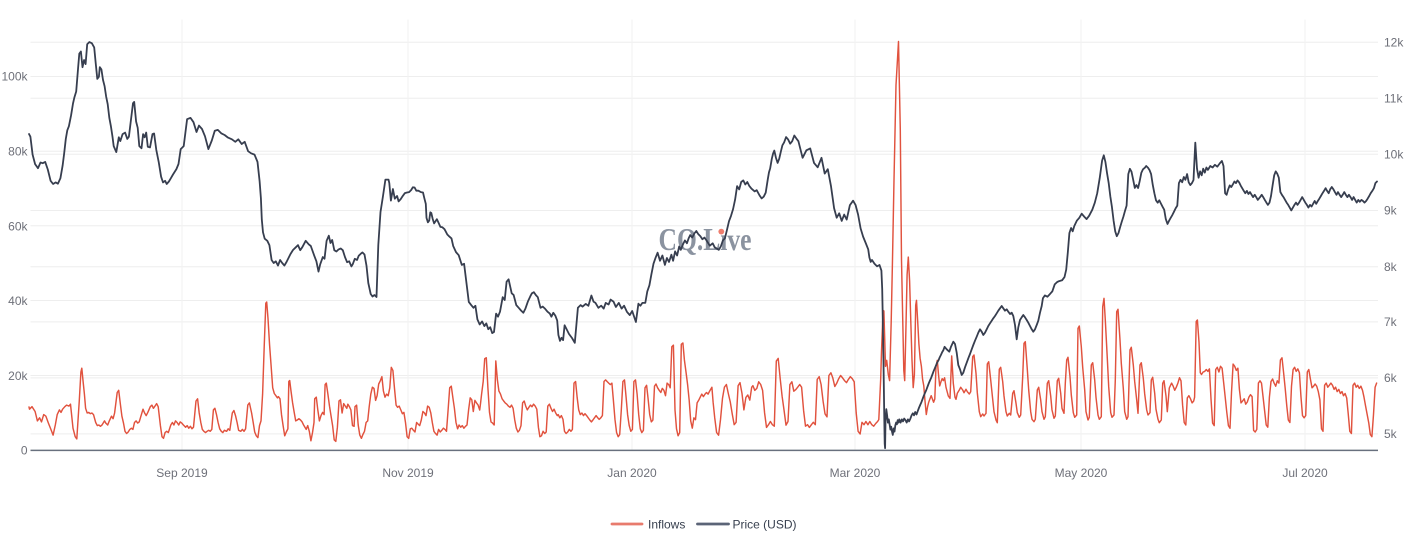  Describe the element at coordinates (1393, 99) in the screenshot. I see `svg-text: 11k` at that location.